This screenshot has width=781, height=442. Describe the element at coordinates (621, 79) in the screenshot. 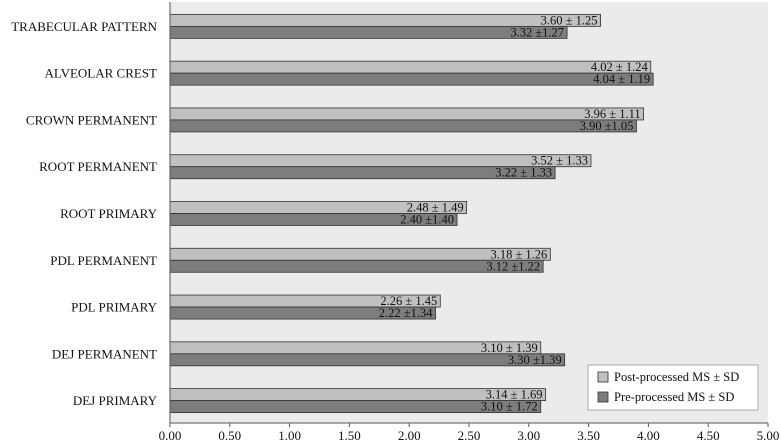

I see `data-label-pre-alveolar-crest: 4.04 ± 1.19` at that location.